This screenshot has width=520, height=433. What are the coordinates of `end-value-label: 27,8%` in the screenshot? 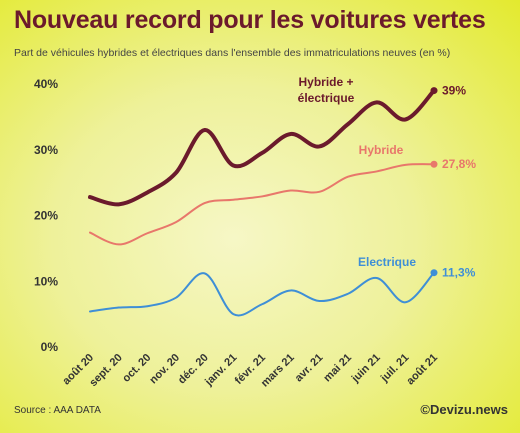 It's located at (459, 164).